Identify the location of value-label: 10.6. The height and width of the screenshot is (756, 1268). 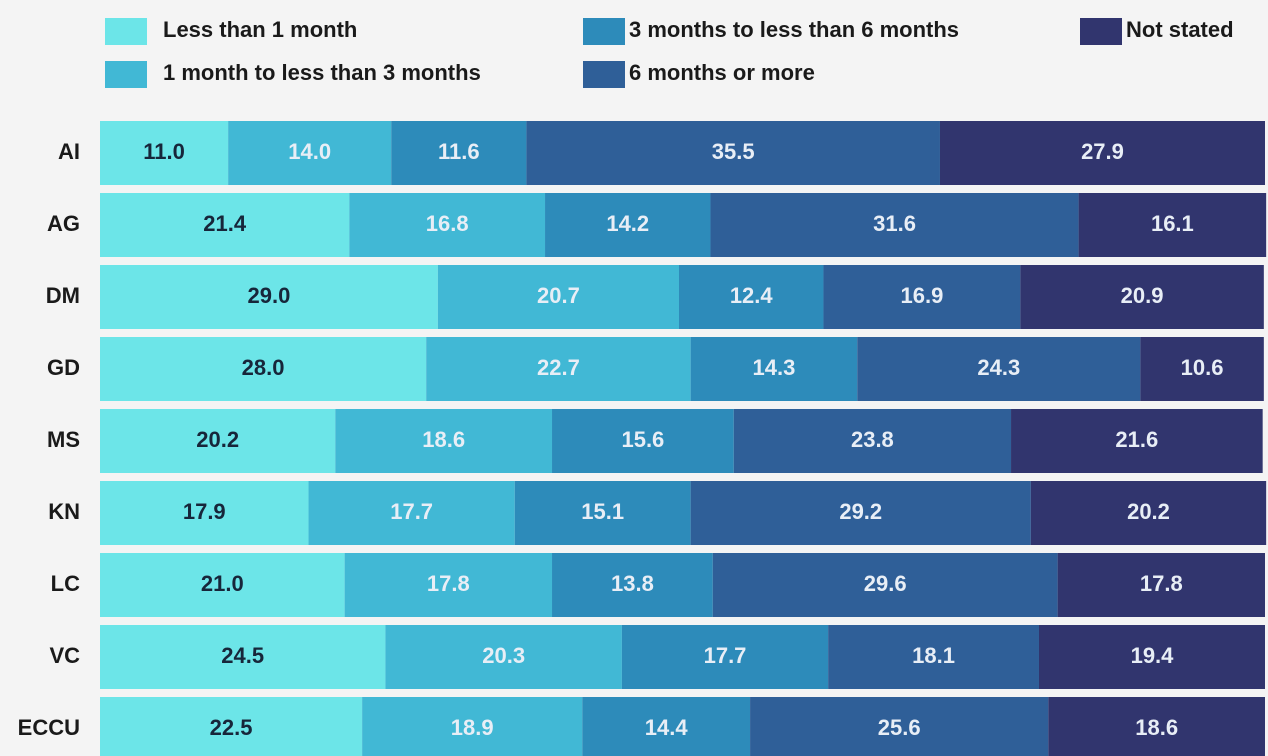
(1202, 367).